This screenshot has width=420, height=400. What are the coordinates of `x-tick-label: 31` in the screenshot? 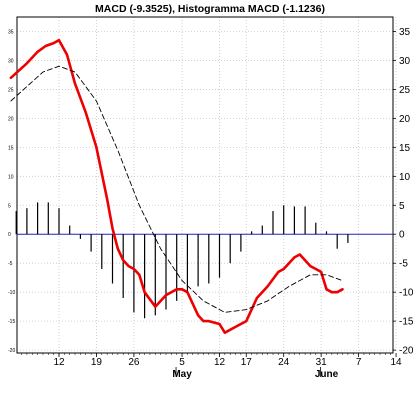 It's located at (322, 362).